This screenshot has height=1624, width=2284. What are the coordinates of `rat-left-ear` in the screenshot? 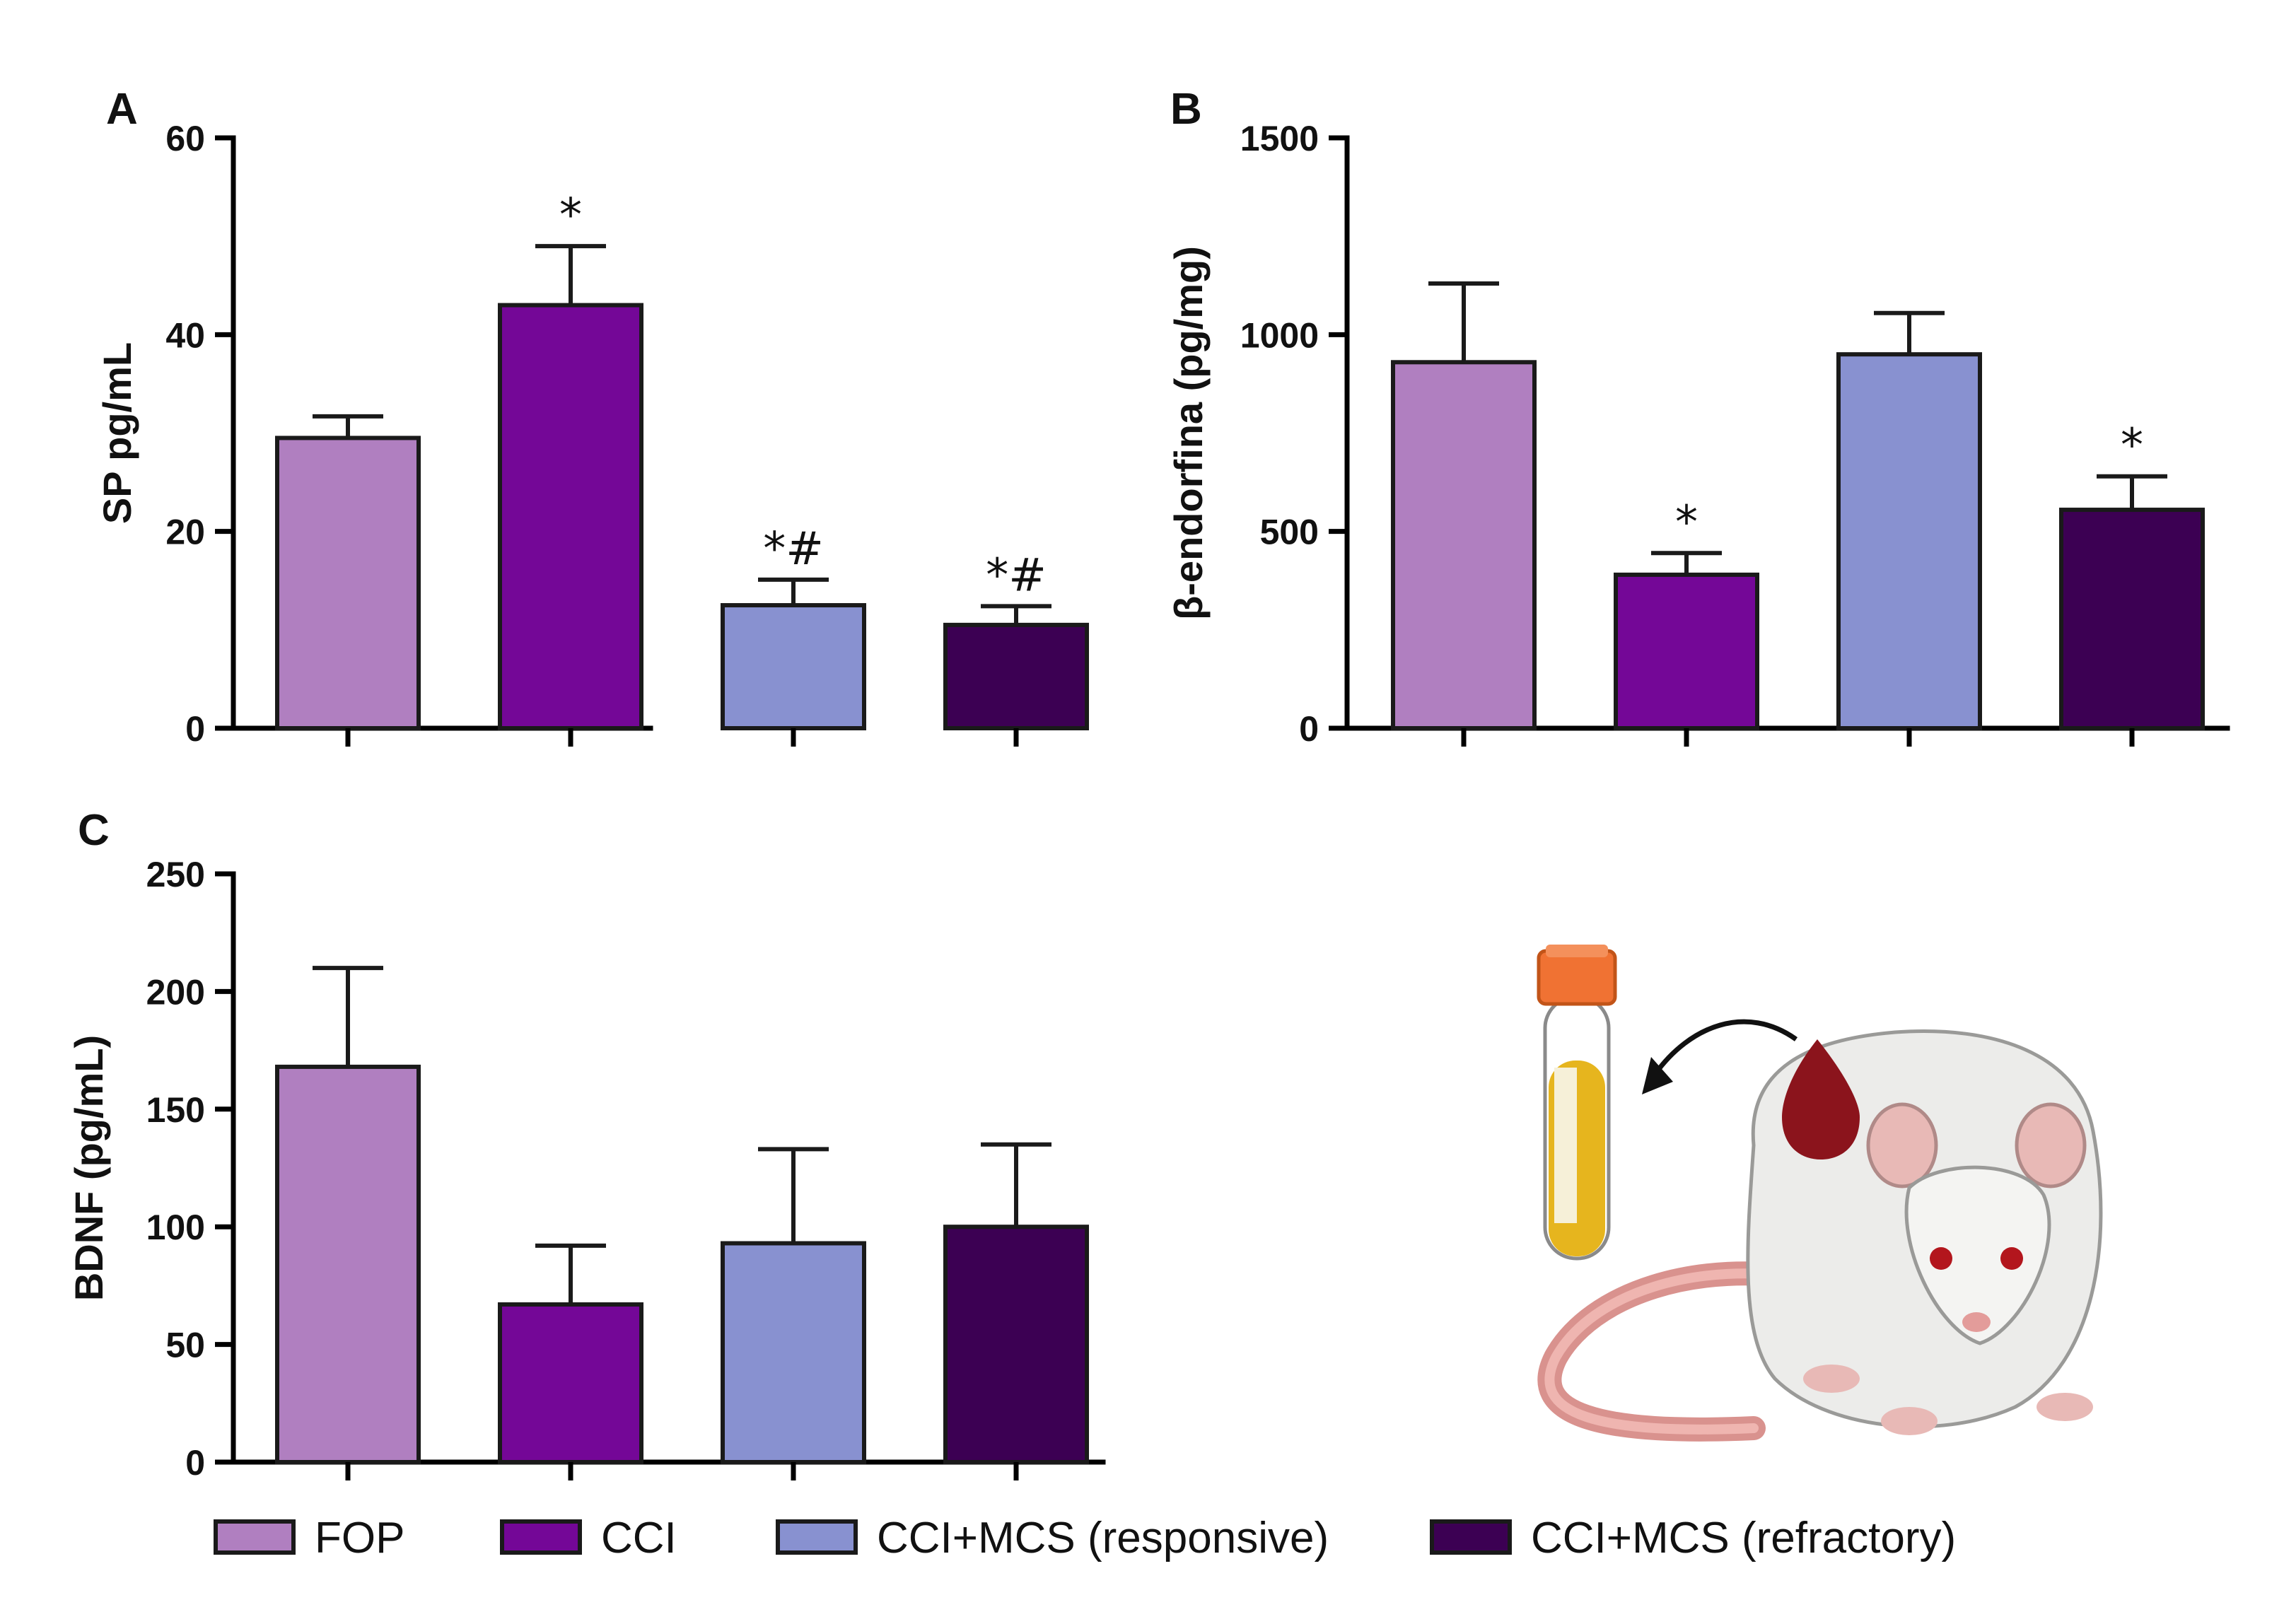 It's located at (1902, 1145).